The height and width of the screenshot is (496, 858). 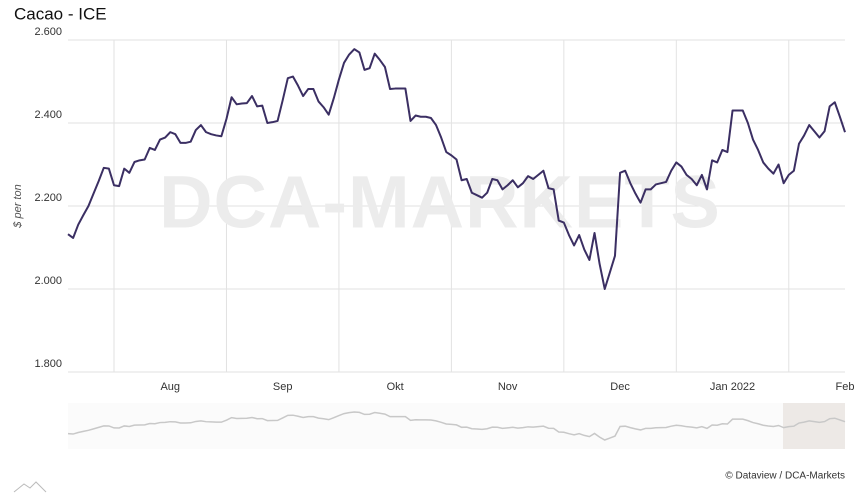 What do you see at coordinates (508, 387) in the screenshot?
I see `x-tick-label: Nov` at bounding box center [508, 387].